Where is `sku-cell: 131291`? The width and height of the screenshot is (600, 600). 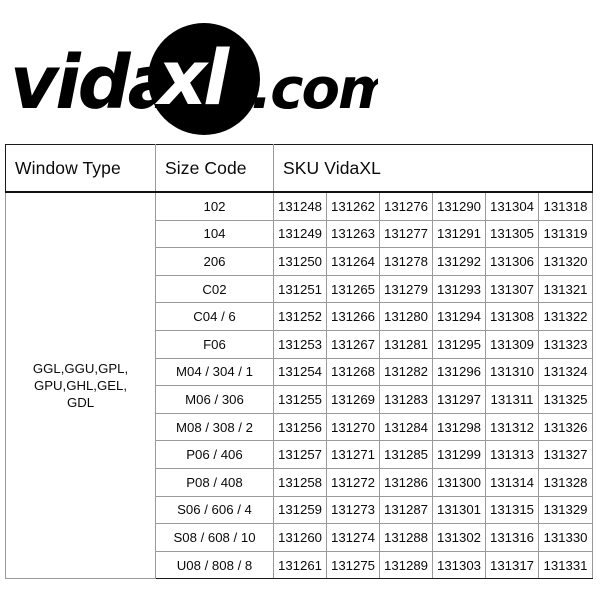
sku-cell: 131291 is located at coordinates (459, 234).